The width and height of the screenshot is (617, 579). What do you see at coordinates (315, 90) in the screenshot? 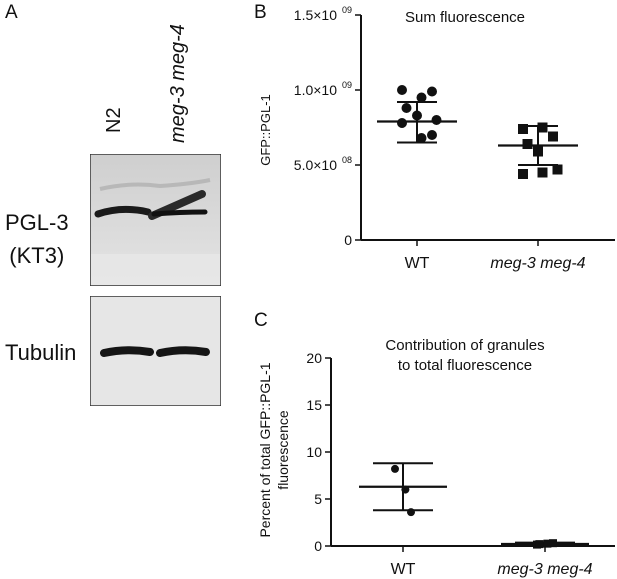
I see `y-tick-label: 1.0×10` at bounding box center [315, 90].